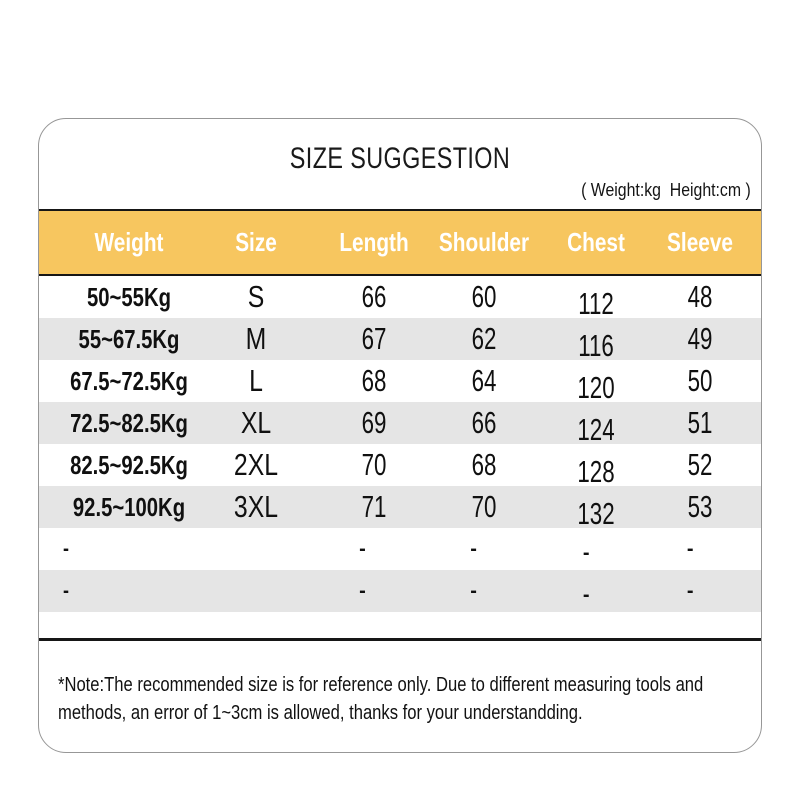  What do you see at coordinates (400, 158) in the screenshot?
I see `page-title: SIZE SUGGESTION` at bounding box center [400, 158].